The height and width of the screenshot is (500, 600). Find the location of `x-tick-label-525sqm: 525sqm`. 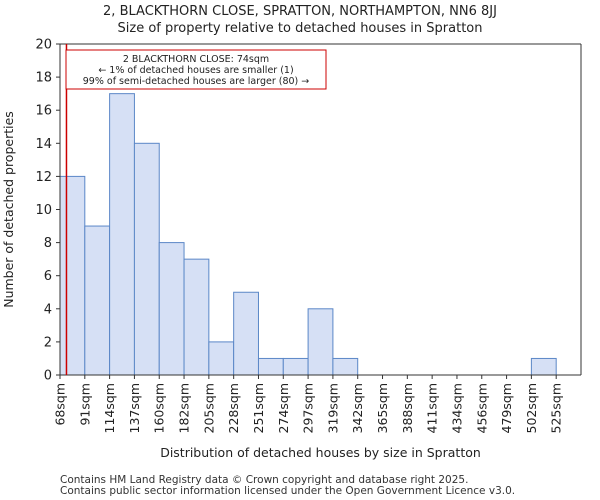

x-tick-label-525sqm: 525sqm is located at coordinates (556, 408).